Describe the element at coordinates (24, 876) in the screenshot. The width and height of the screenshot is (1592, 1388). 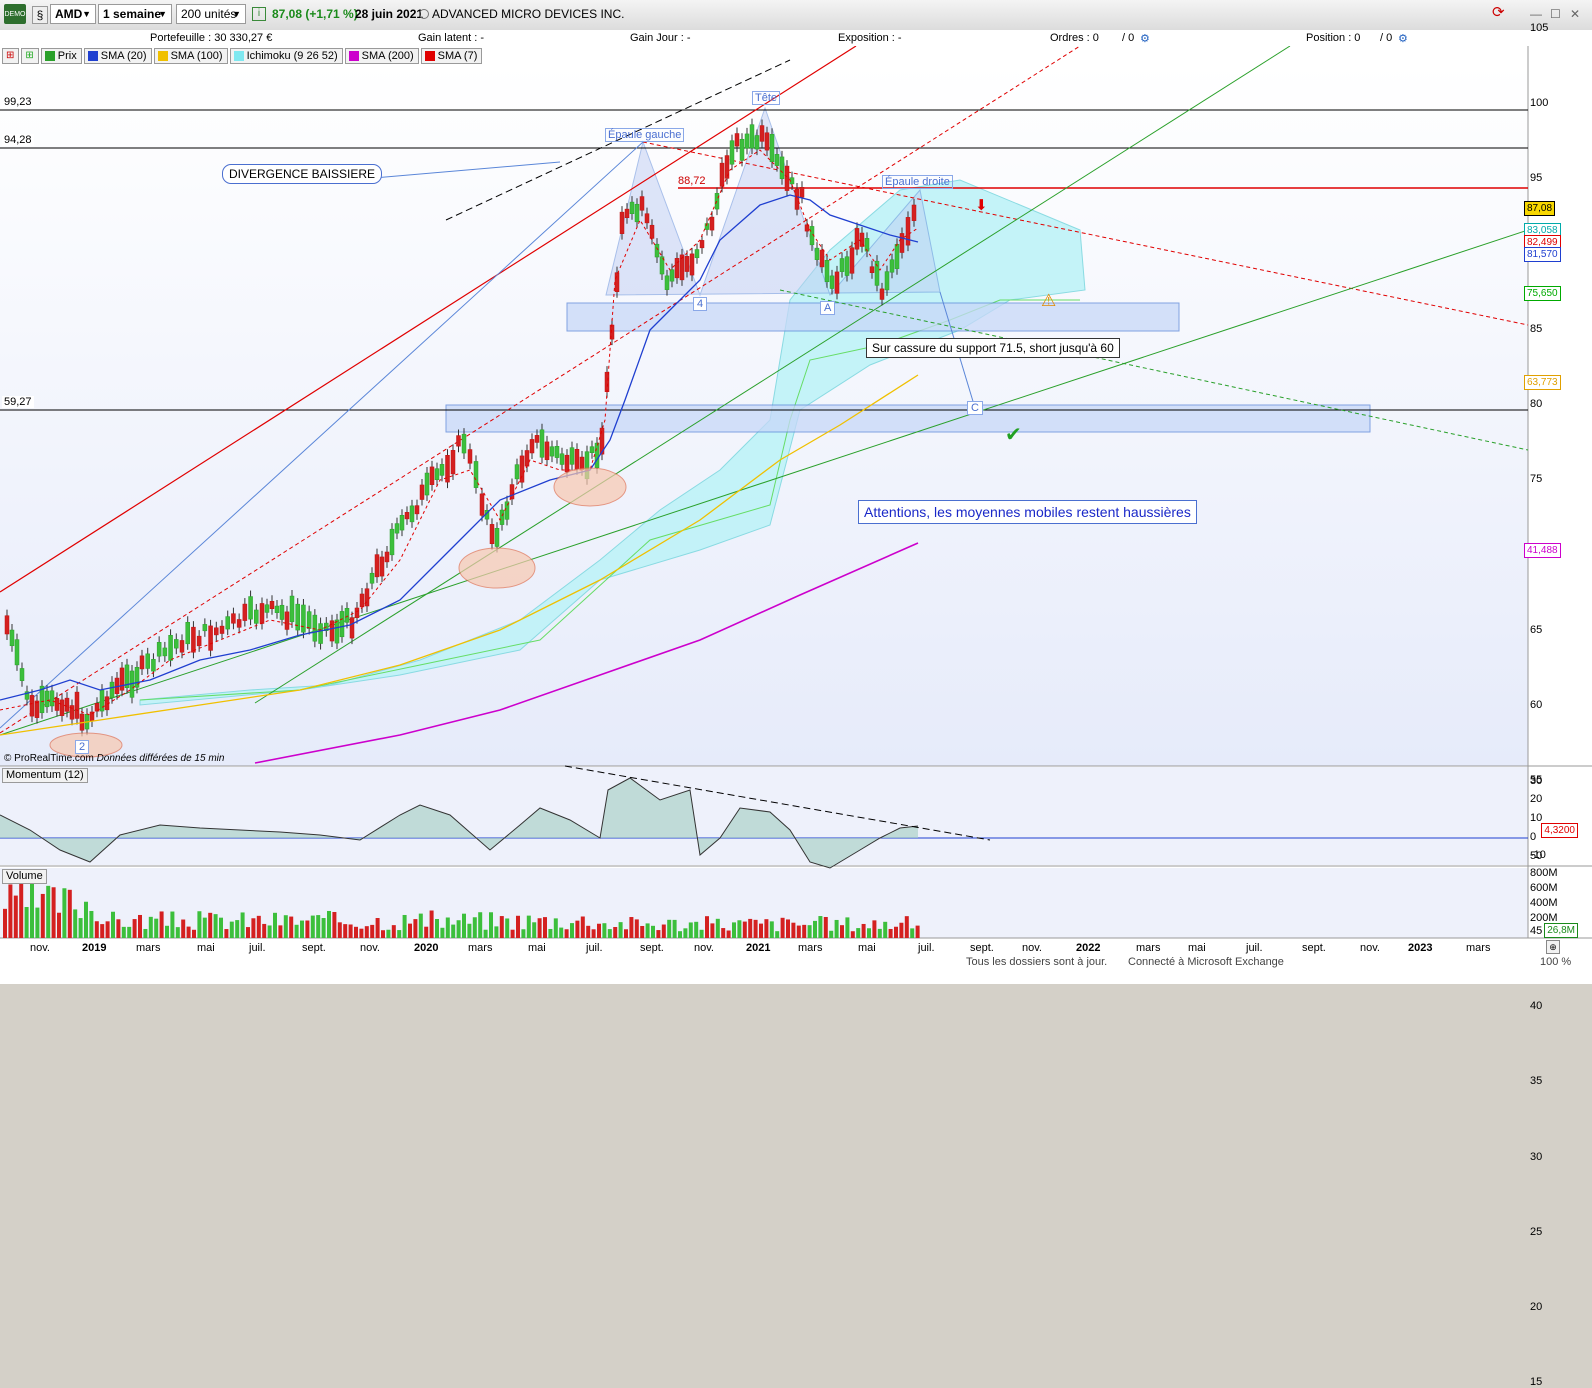
I see `volume-title: Volume` at that location.